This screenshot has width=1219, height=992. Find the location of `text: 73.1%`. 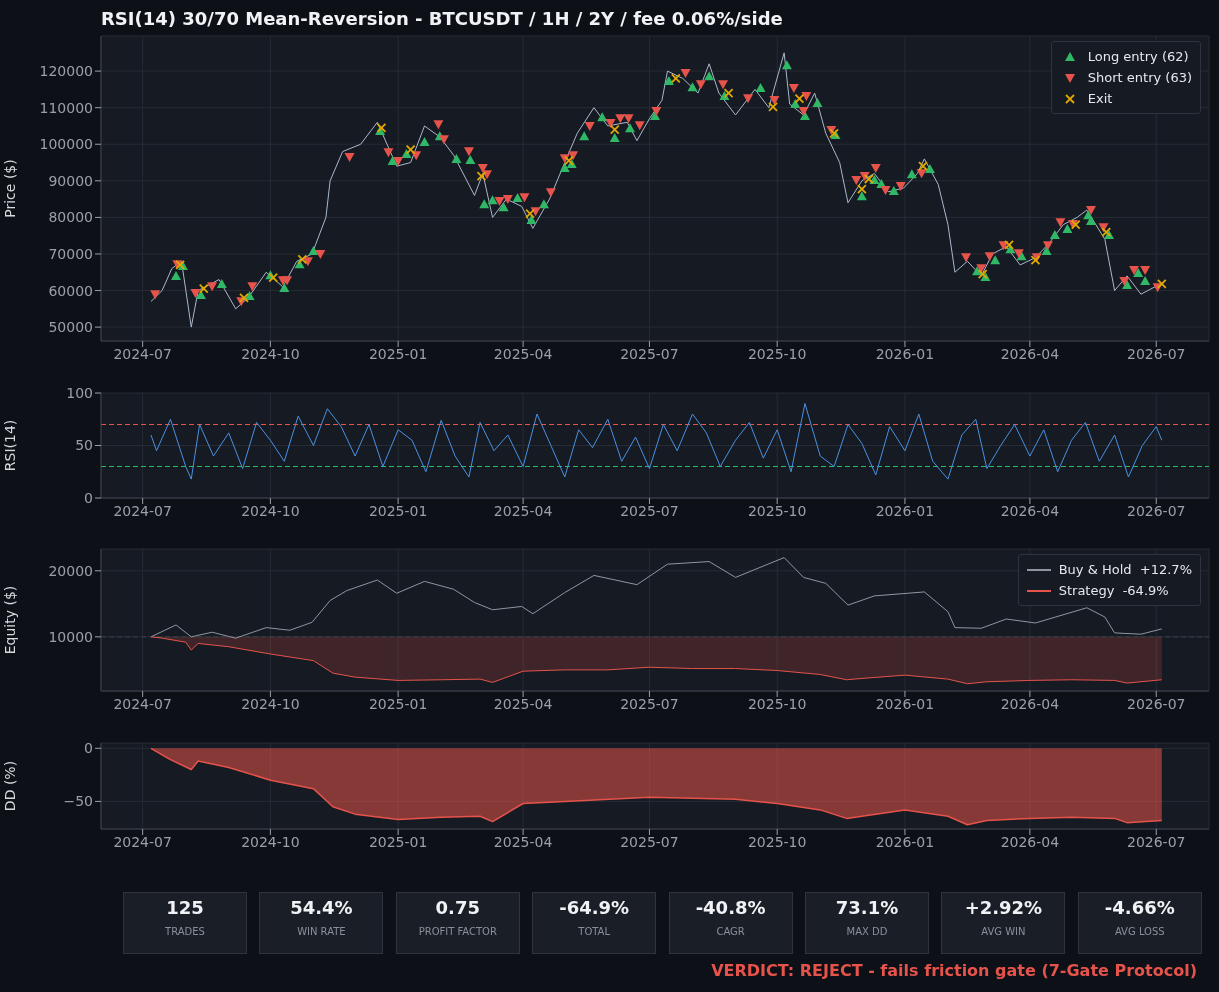

text: 73.1% is located at coordinates (867, 907).